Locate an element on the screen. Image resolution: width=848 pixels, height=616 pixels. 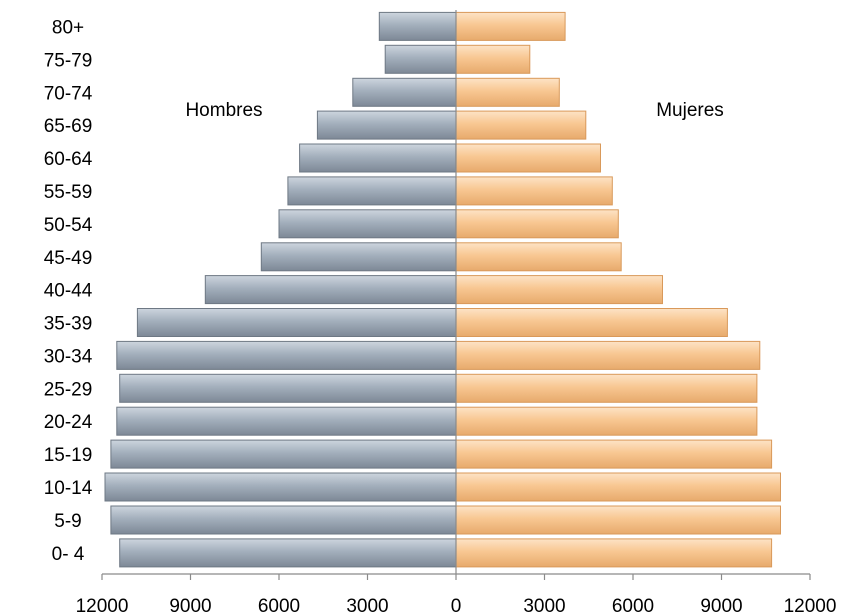
category-label: 20-24 is located at coordinates (68, 422).